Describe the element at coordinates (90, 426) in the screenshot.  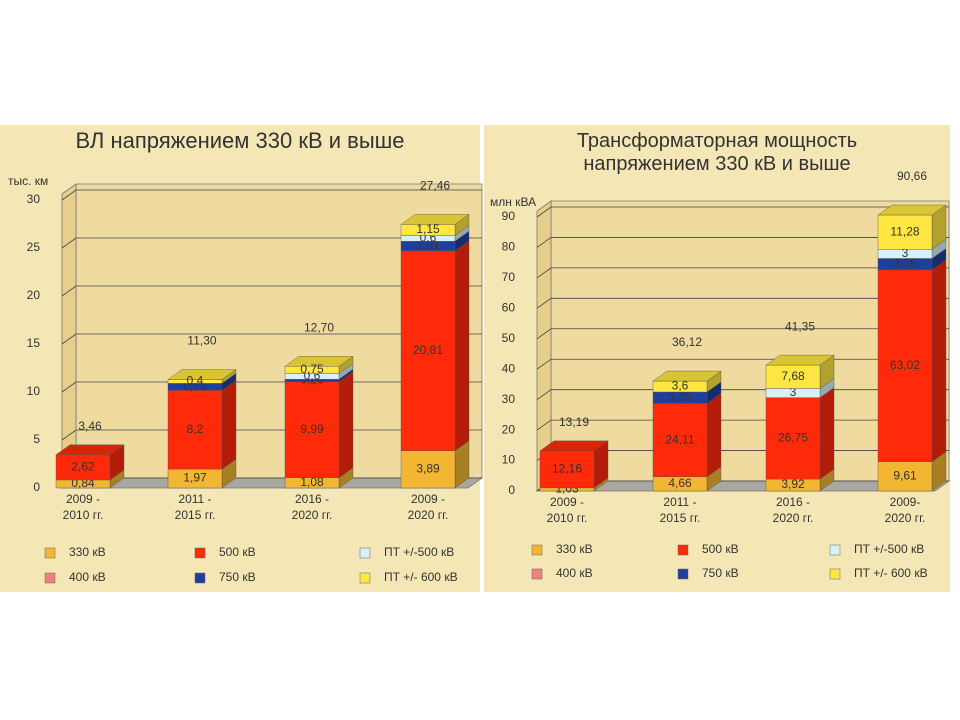
I see `total-label: 3,46` at that location.